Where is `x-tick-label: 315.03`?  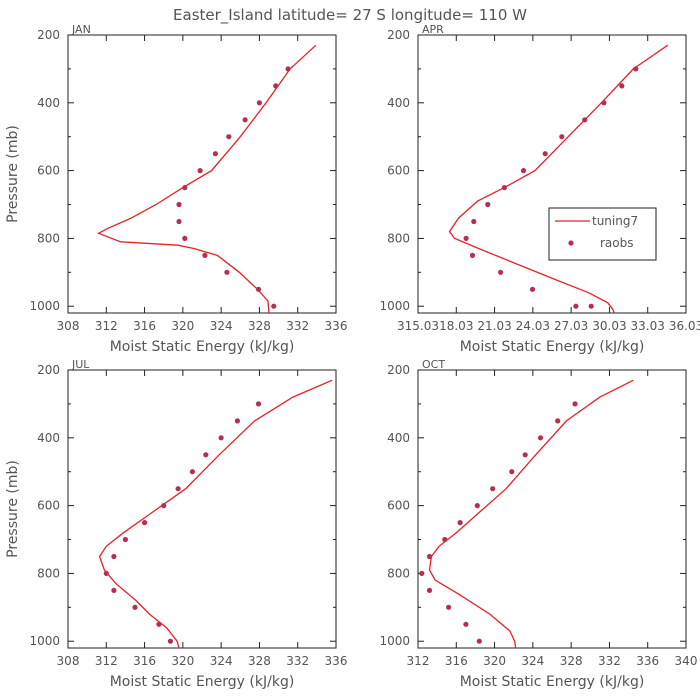 x-tick-label: 315.03 is located at coordinates (418, 326).